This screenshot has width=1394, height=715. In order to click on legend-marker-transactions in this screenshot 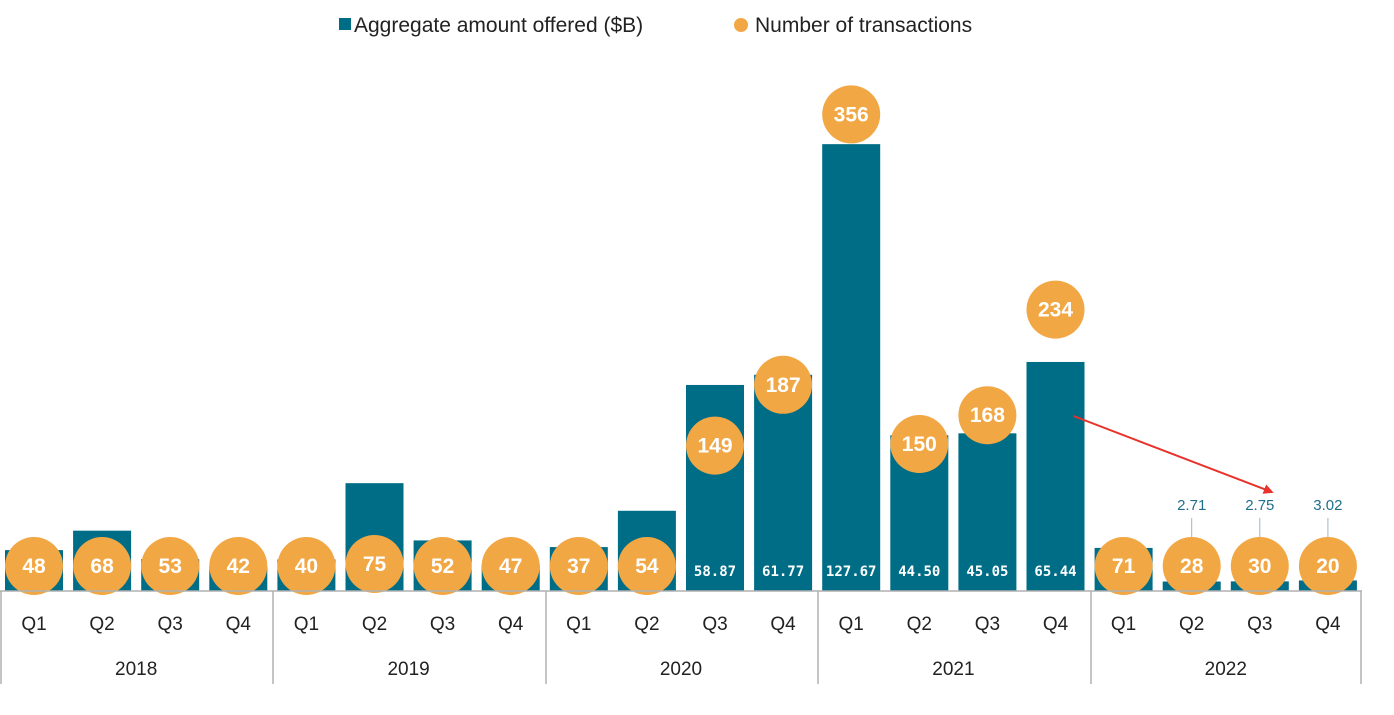, I will do `click(741, 25)`.